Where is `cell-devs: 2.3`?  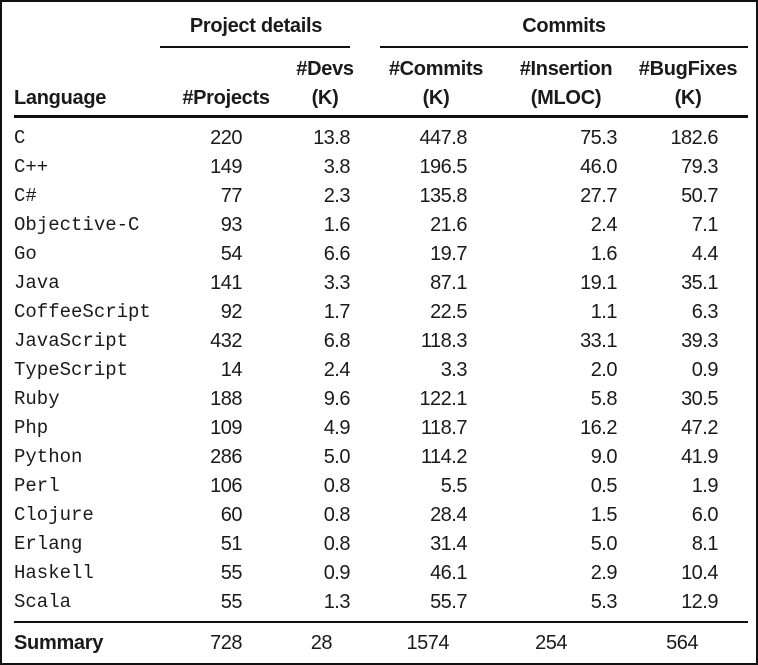
cell-devs: 2.3 is located at coordinates (337, 196).